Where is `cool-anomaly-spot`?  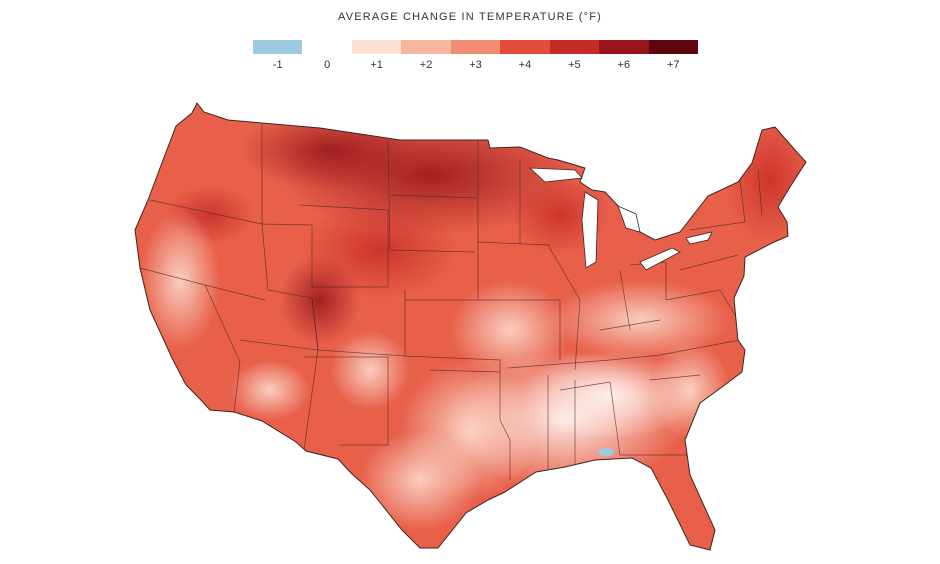
cool-anomaly-spot is located at coordinates (606, 452).